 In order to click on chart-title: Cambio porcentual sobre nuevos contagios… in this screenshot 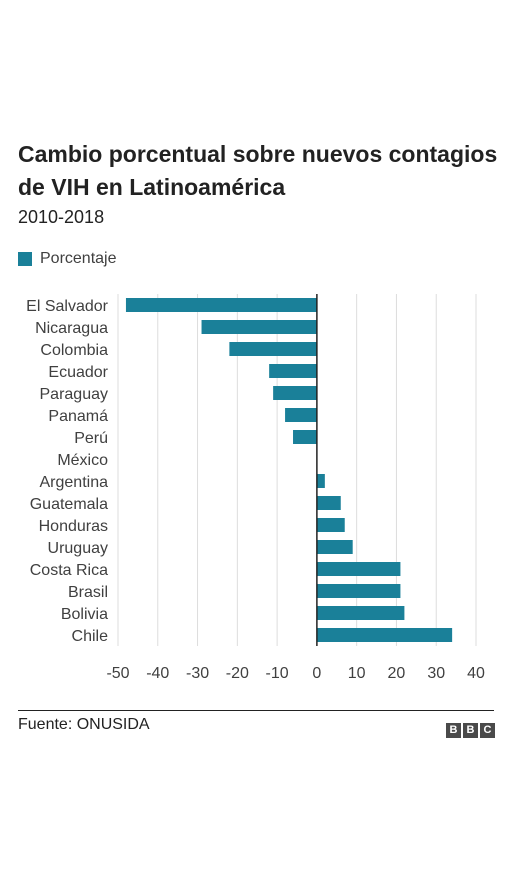, I will do `click(258, 170)`.